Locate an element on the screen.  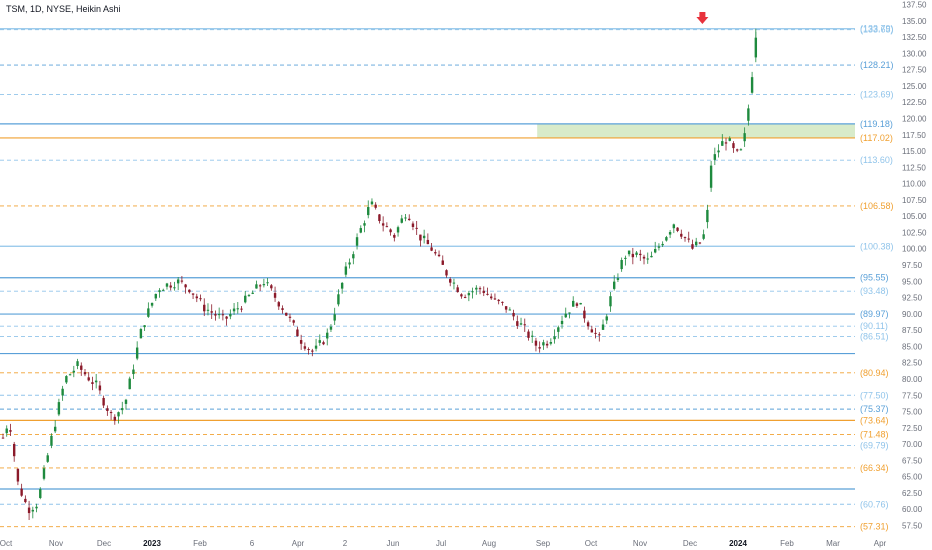
x-tick-label: Oct is located at coordinates (6, 543).